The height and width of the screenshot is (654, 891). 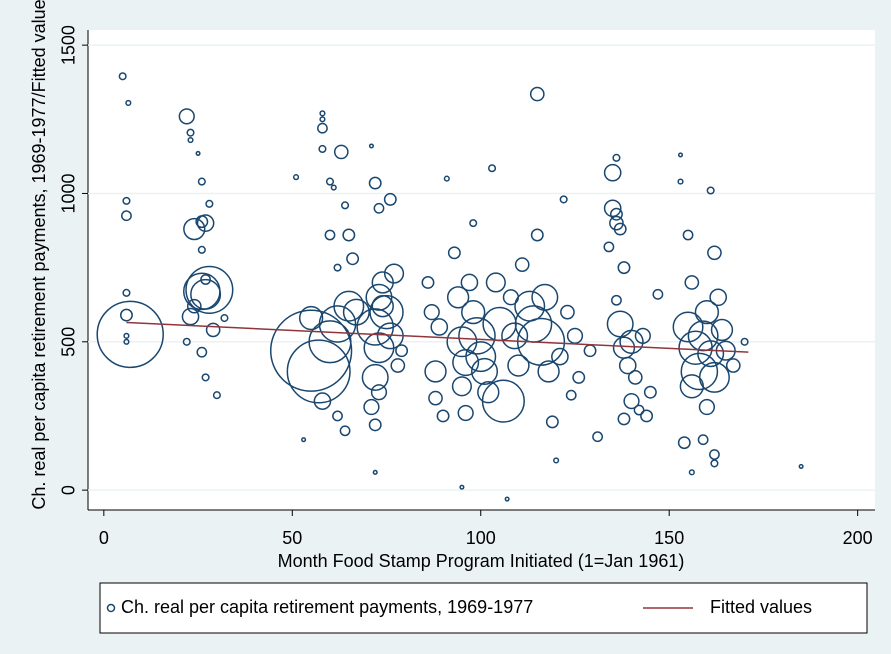 I want to click on y-tick-label: 1000, so click(x=69, y=193).